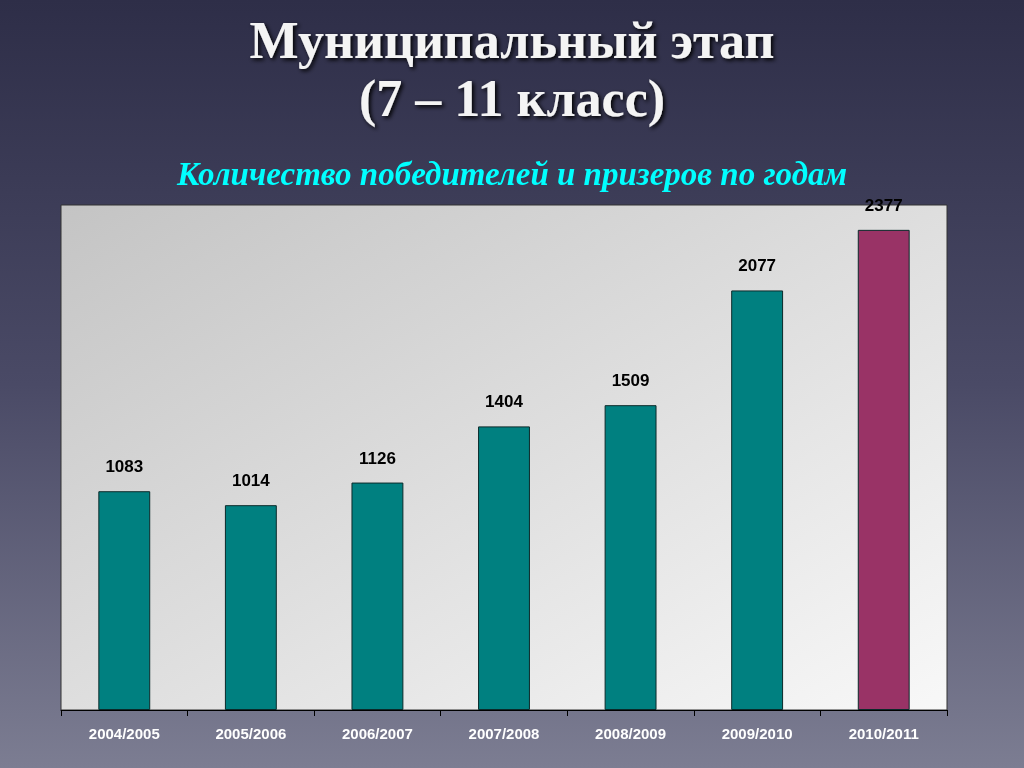 This screenshot has width=1024, height=768. I want to click on x-tick-label: 2009/2010, so click(757, 733).